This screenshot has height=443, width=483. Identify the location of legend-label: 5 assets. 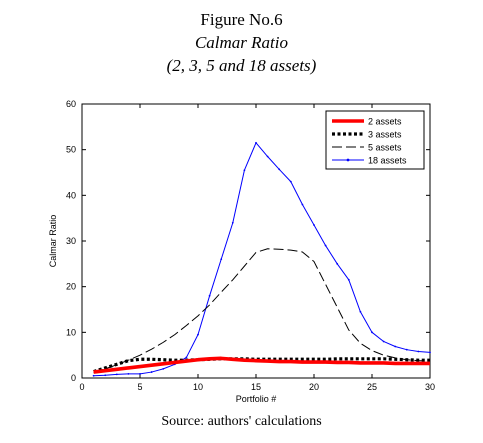
(385, 148).